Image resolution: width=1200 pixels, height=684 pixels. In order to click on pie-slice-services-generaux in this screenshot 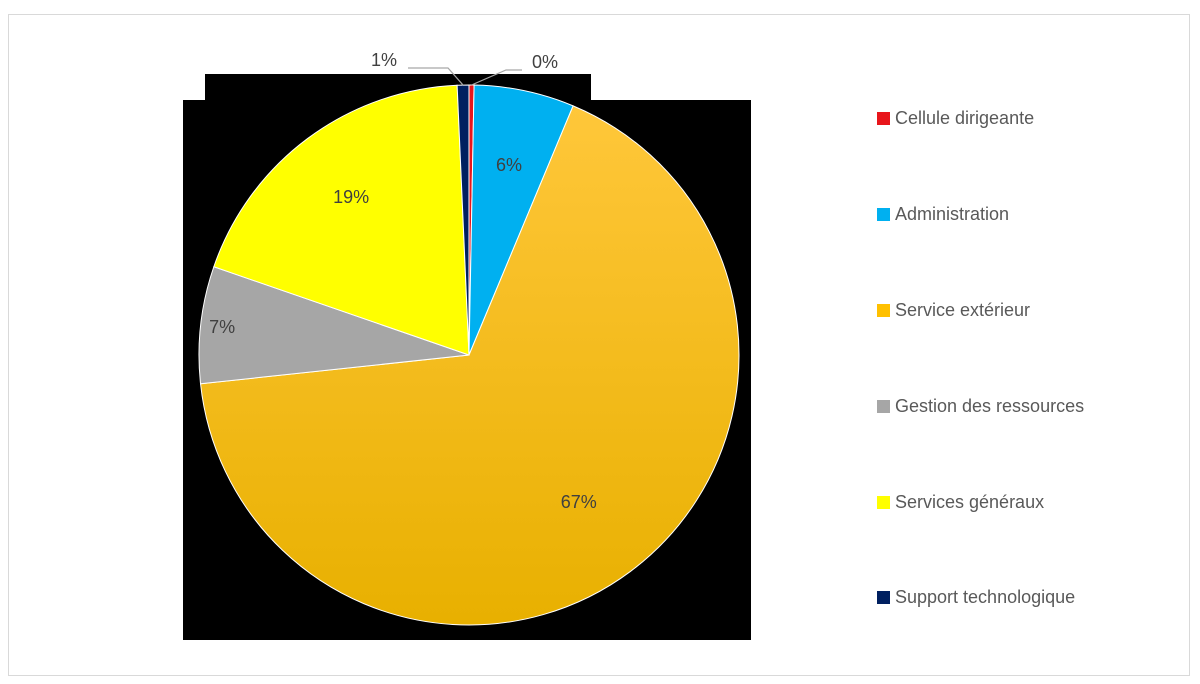, I will do `click(341, 220)`.